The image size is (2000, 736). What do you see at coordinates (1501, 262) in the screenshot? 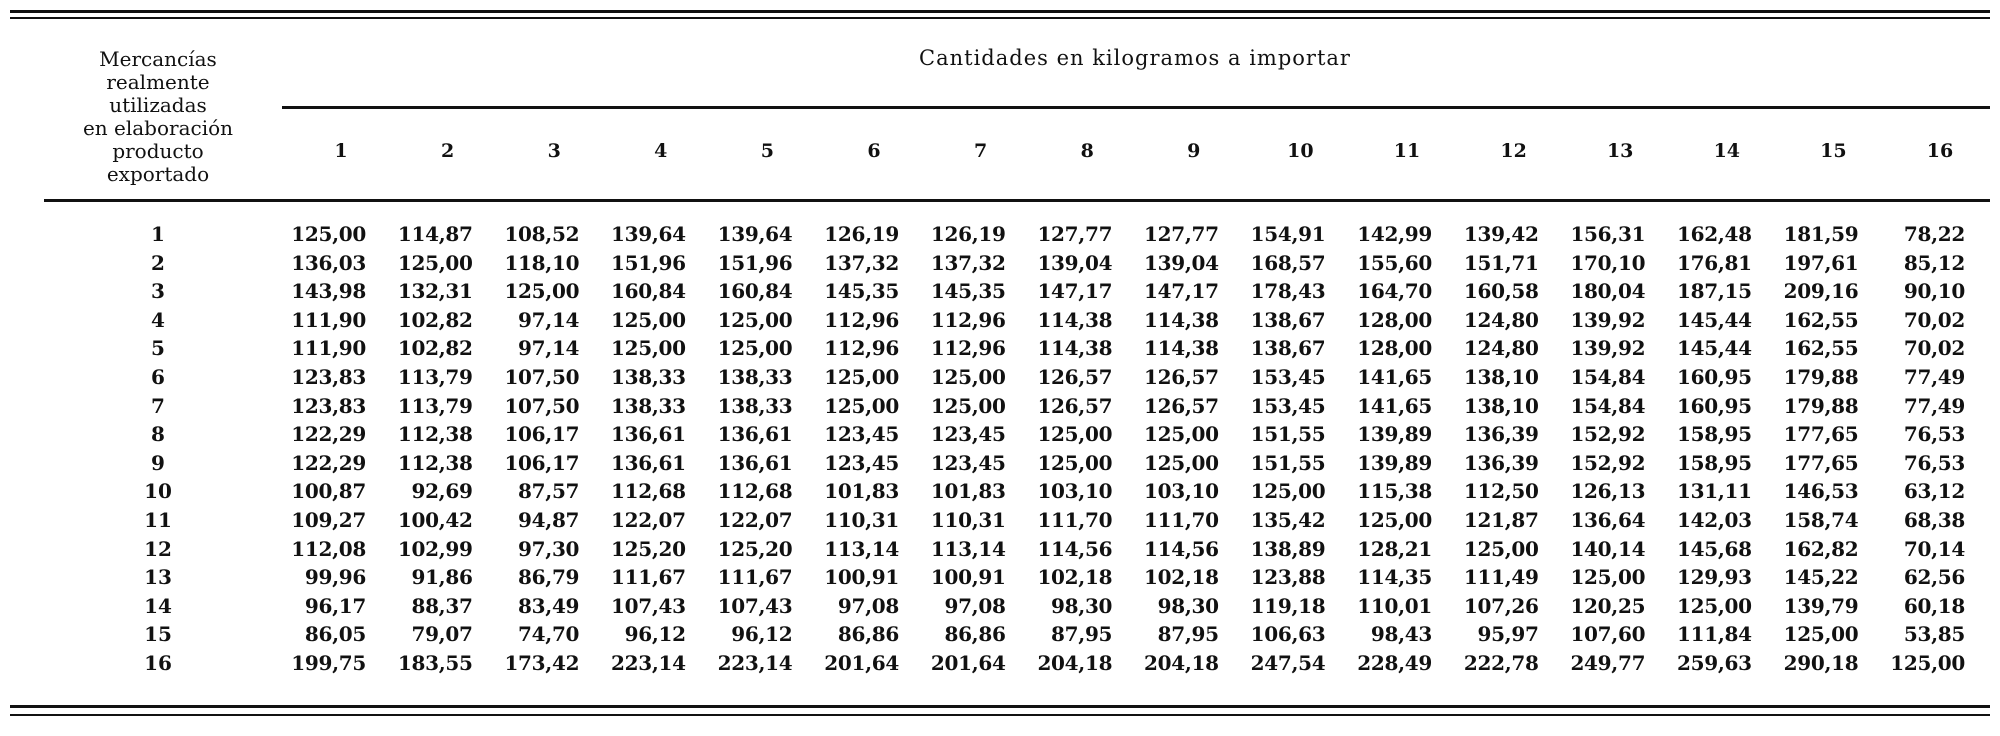
I see `table-cell: 151,71` at bounding box center [1501, 262].